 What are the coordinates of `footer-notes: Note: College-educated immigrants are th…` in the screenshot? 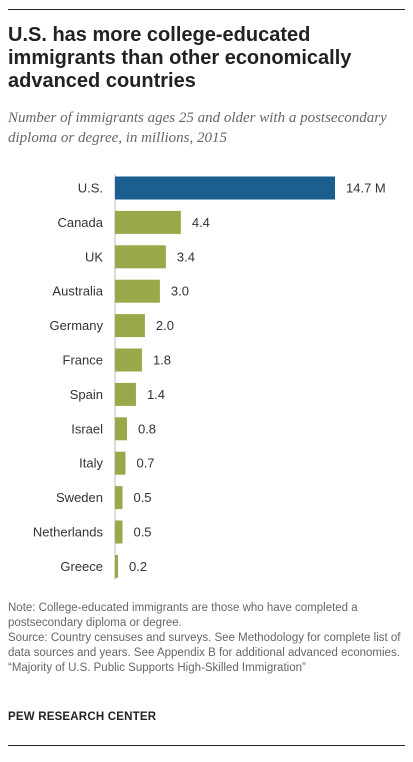 It's located at (207, 638).